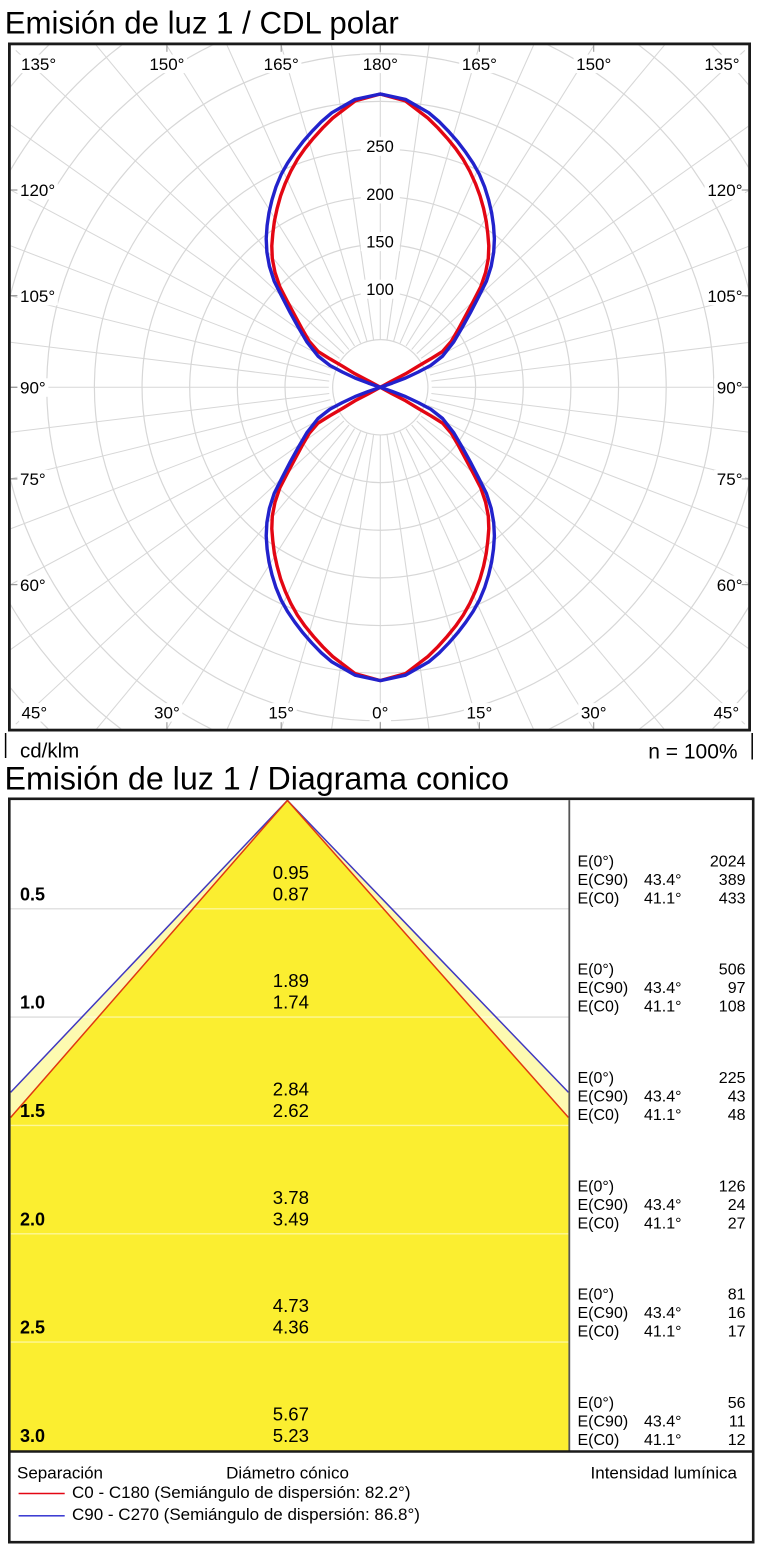 This screenshot has height=1559, width=764. Describe the element at coordinates (32, 1111) in the screenshot. I see `svg-text: 1.5` at that location.